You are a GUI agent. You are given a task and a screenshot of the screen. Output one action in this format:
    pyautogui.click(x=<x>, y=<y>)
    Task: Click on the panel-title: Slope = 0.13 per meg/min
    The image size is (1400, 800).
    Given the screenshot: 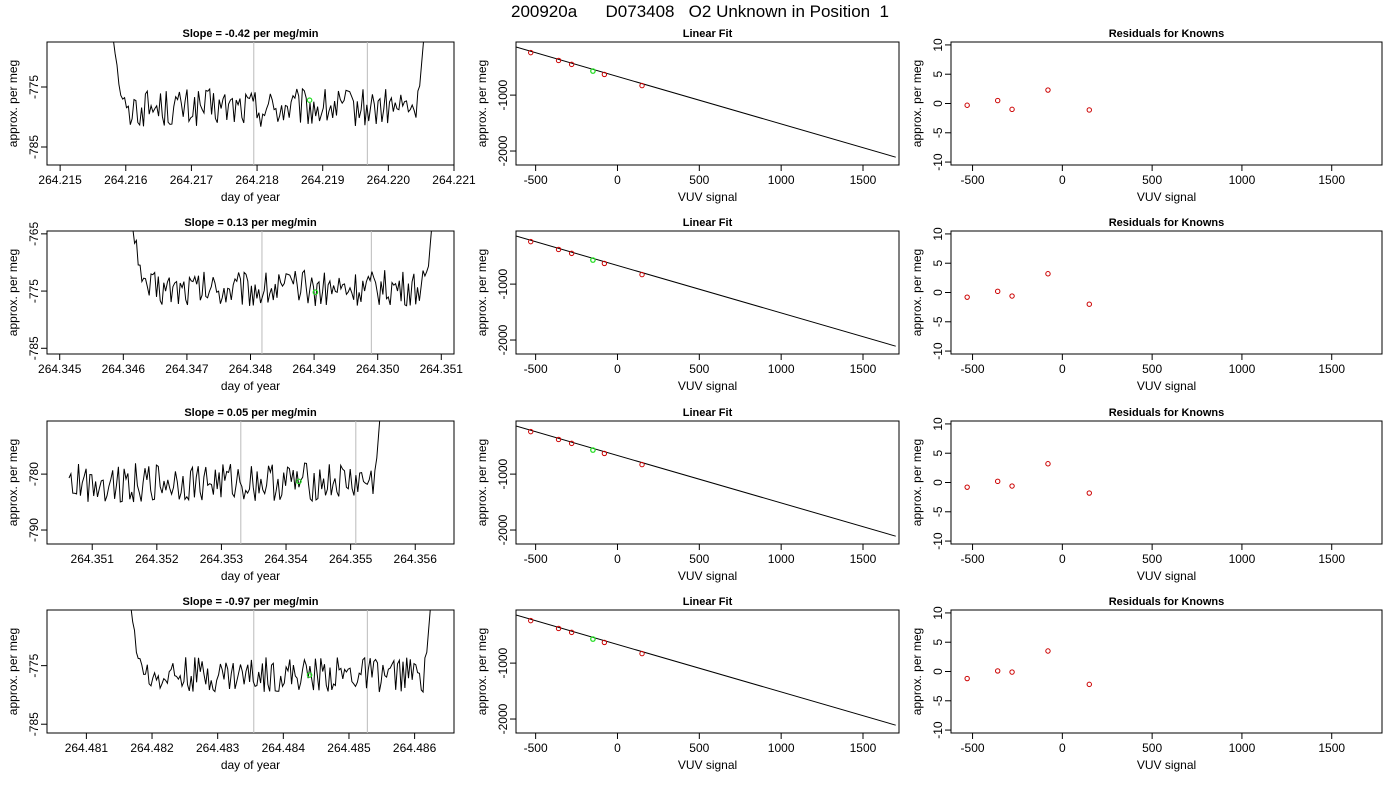 What is the action you would take?
    pyautogui.click(x=250, y=223)
    